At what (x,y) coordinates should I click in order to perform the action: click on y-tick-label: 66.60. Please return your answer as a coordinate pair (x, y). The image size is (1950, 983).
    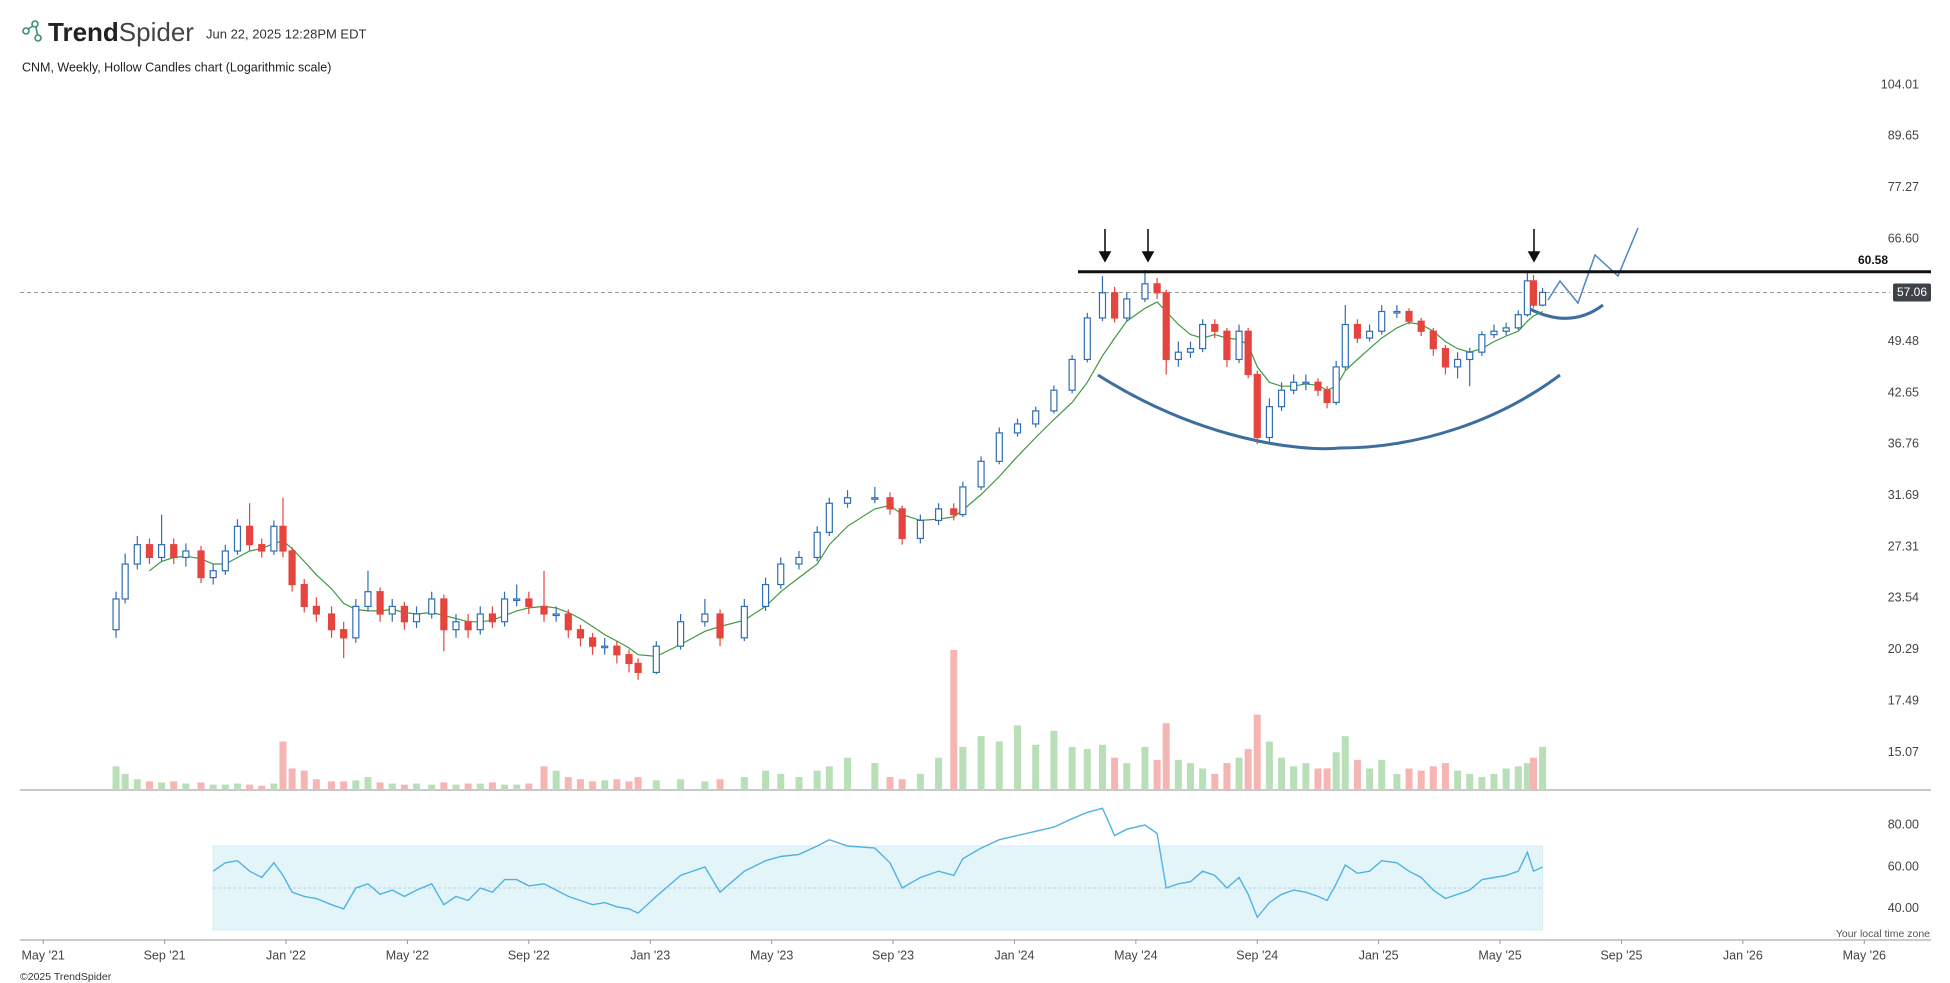
    Looking at the image, I should click on (1903, 238).